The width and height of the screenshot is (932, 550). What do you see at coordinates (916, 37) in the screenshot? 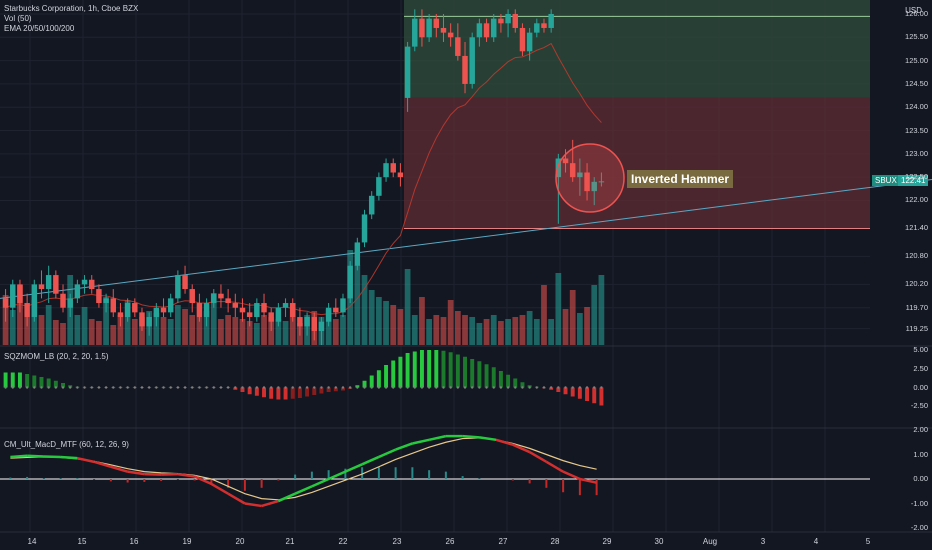
I see `price-tick-label: 125.50` at bounding box center [916, 37].